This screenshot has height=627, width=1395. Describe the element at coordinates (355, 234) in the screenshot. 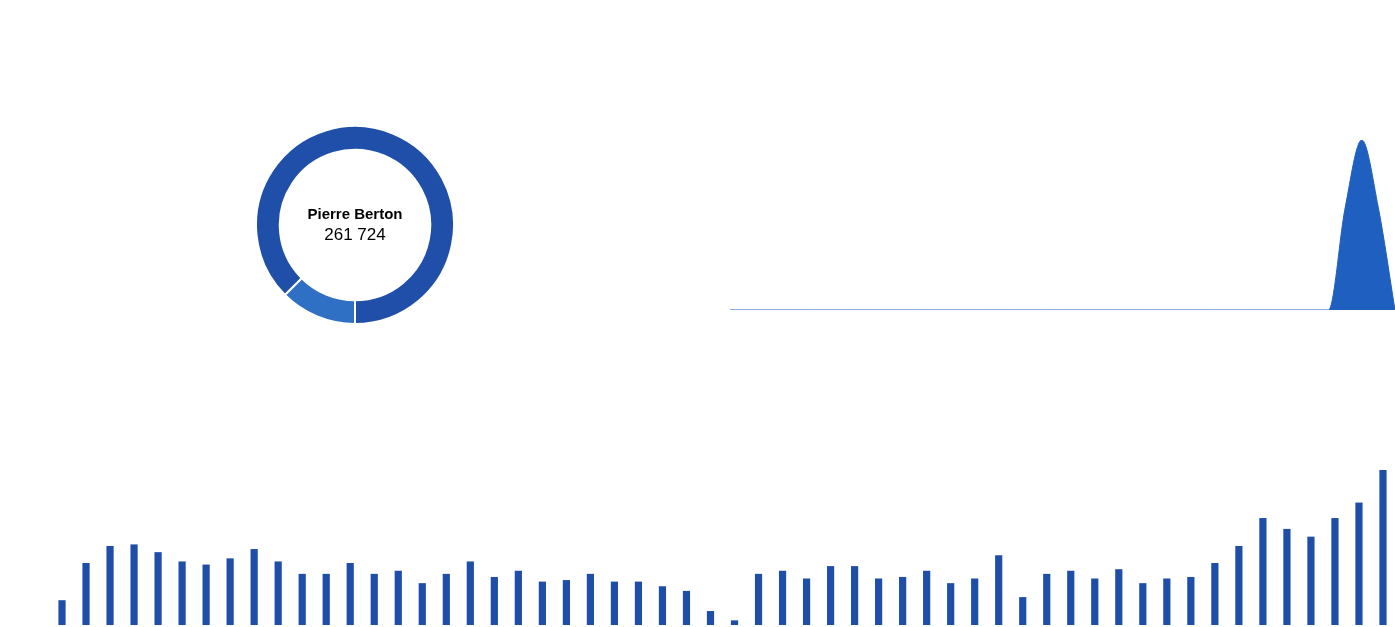

I see `text: 261 724` at that location.